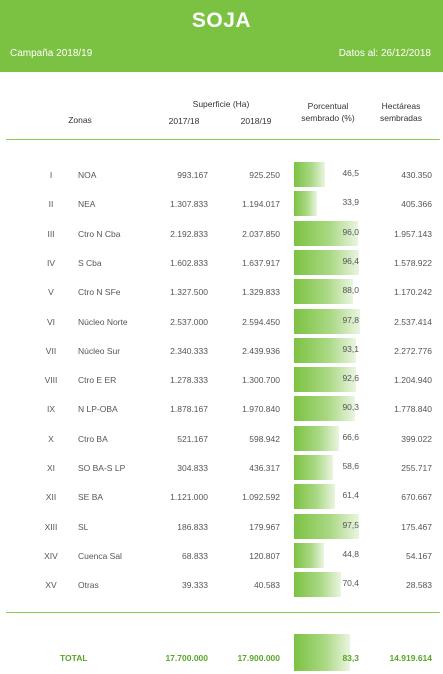 The height and width of the screenshot is (674, 443). What do you see at coordinates (267, 585) in the screenshot?
I see `surface-2018: 40.583` at bounding box center [267, 585].